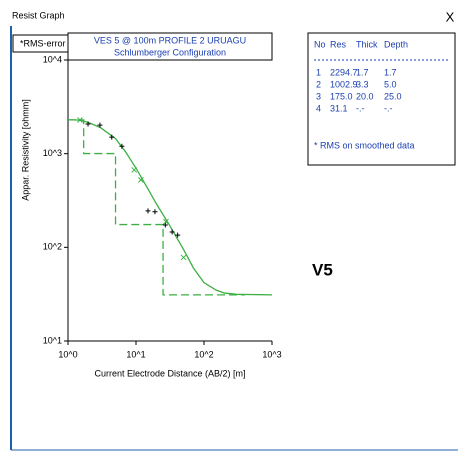 The height and width of the screenshot is (458, 460). What do you see at coordinates (170, 46) in the screenshot?
I see `title-box` at bounding box center [170, 46].